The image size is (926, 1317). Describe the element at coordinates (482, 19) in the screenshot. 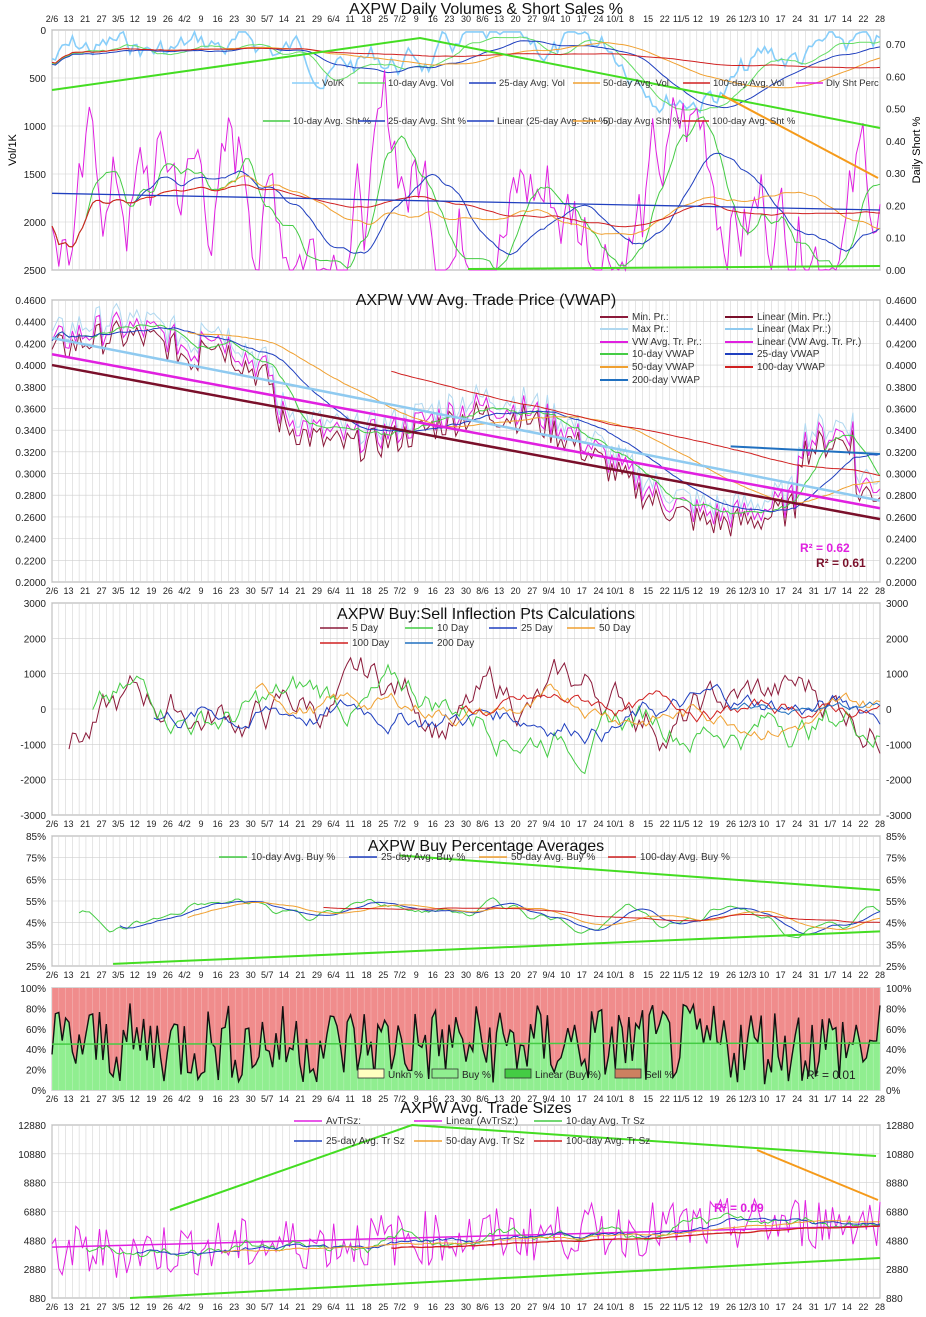

I see `x-tick-label: 8/6` at that location.